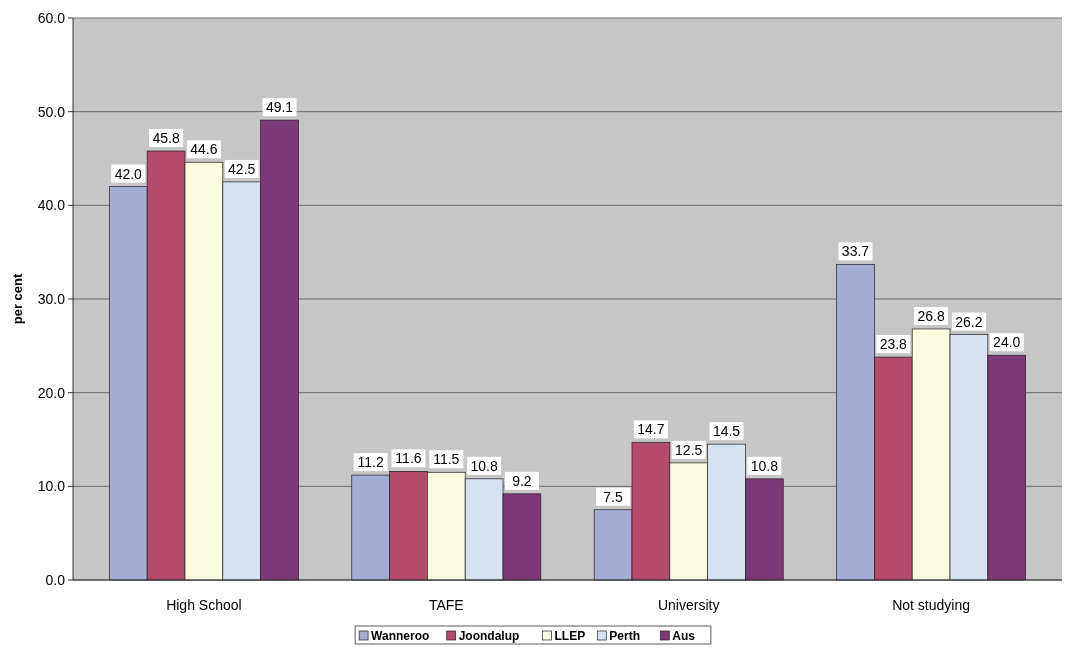 Image resolution: width=1066 pixels, height=654 pixels. I want to click on data-label: 7.5, so click(613, 496).